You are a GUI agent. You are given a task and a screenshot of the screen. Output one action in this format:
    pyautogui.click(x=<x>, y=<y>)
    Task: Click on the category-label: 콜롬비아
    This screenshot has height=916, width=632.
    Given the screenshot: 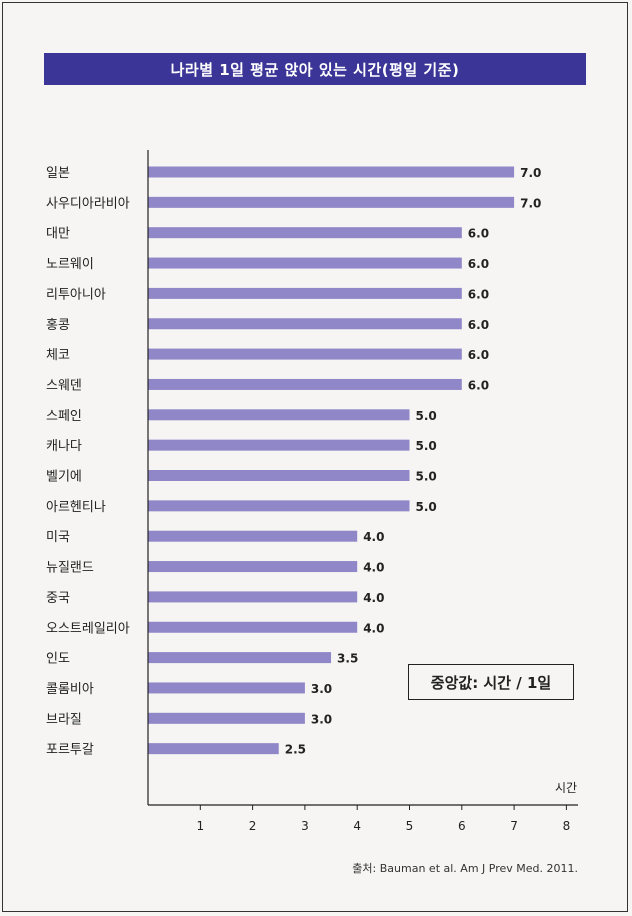 What is the action you would take?
    pyautogui.click(x=70, y=689)
    